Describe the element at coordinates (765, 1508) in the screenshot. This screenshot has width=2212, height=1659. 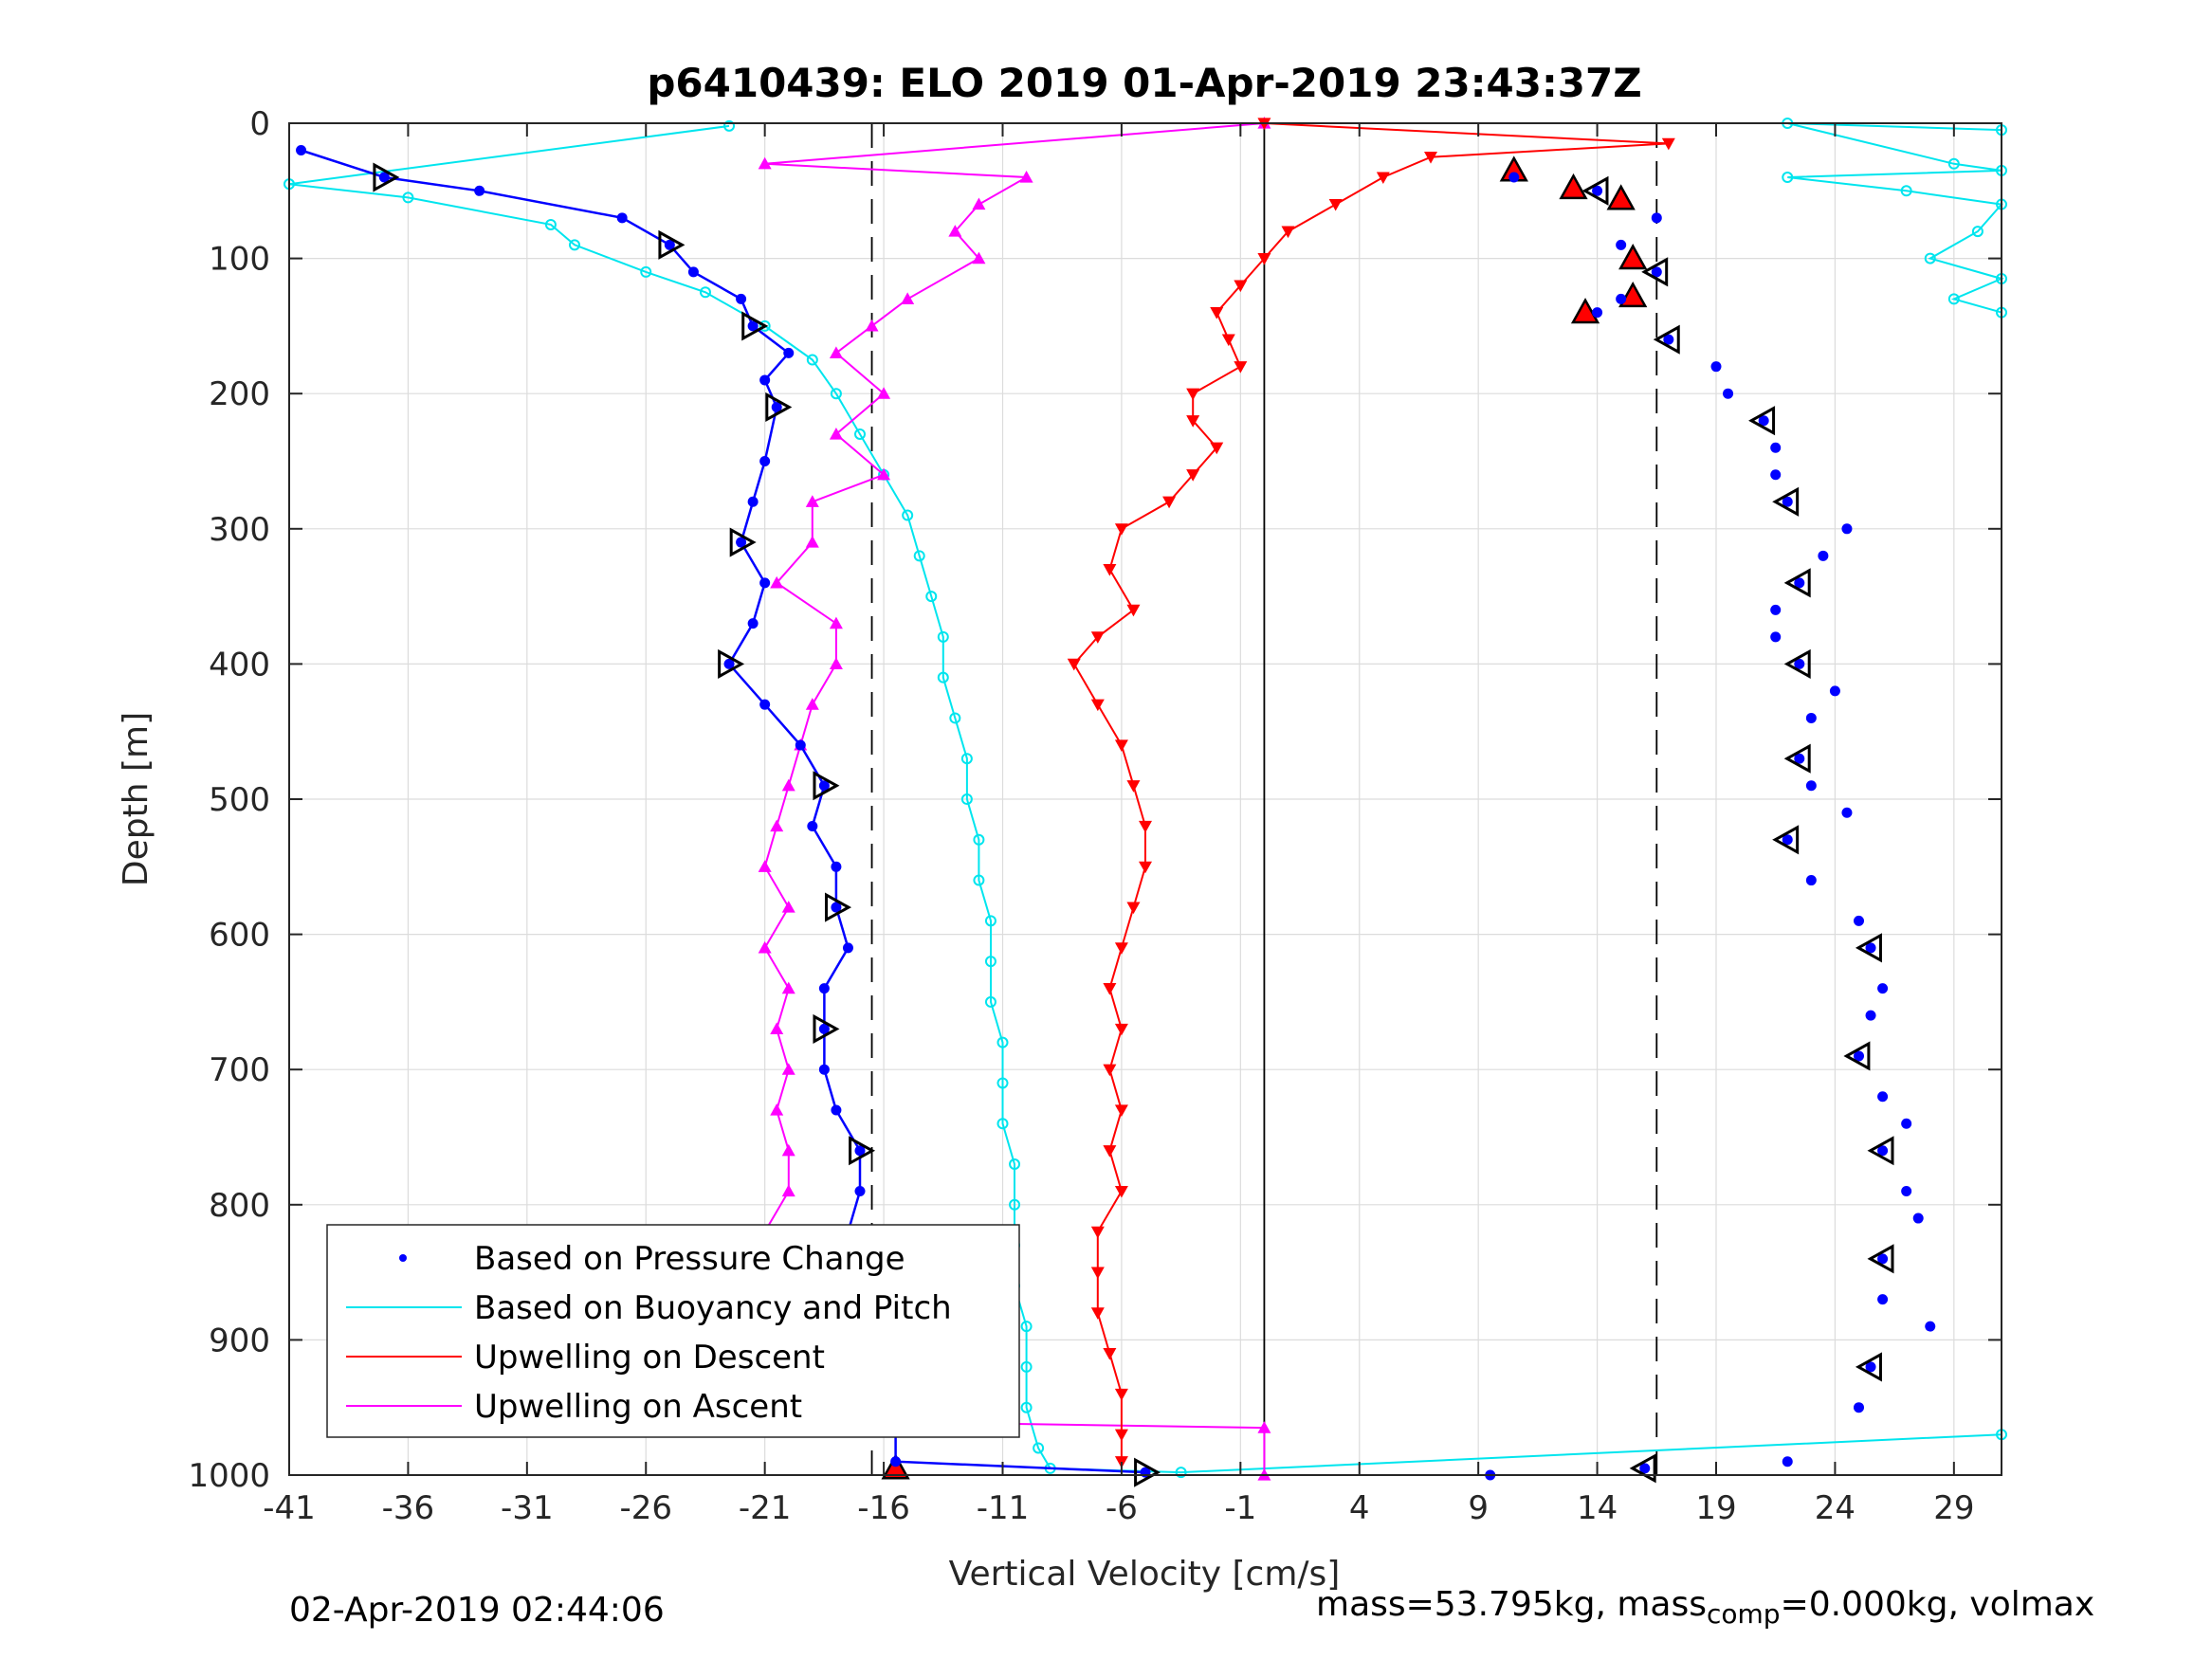
I see `x-tick-label: -21` at that location.